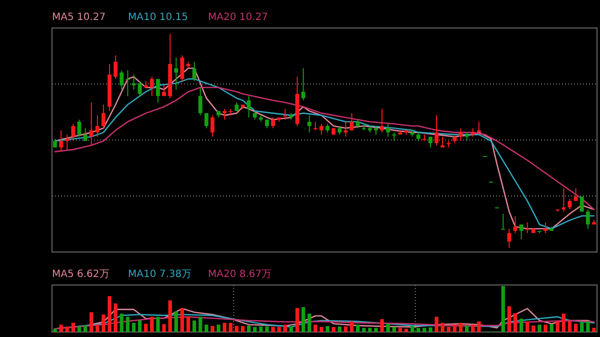 The image size is (600, 337). I want to click on legend-label: MA10 10.15, so click(158, 17).